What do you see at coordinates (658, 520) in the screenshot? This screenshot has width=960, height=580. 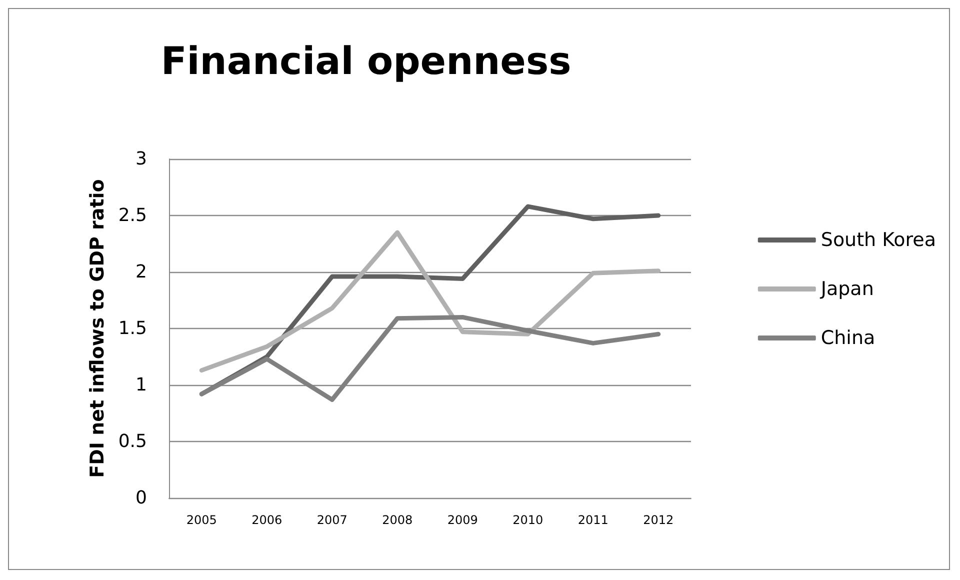 I see `x-tick-label: 2012` at bounding box center [658, 520].